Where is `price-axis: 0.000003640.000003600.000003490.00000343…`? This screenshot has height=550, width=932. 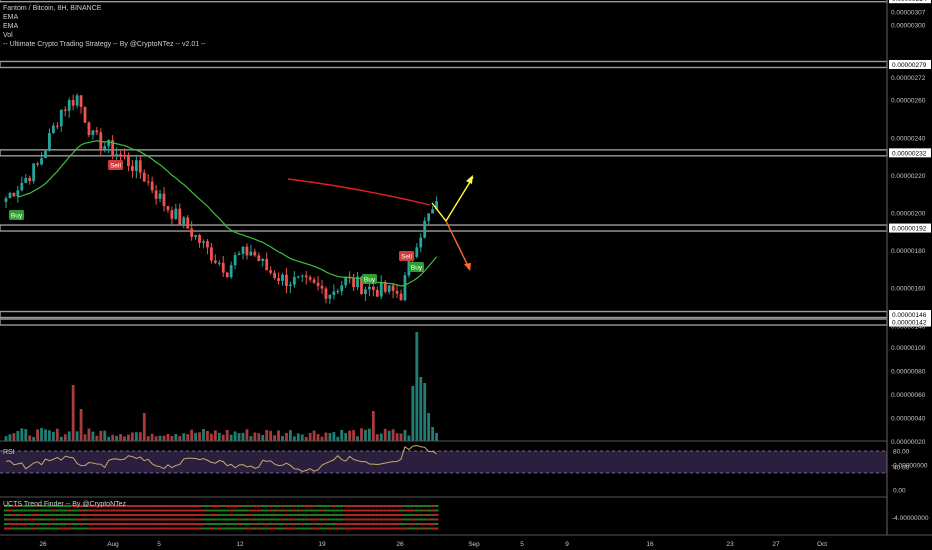 price-axis: 0.000003640.000003600.000003490.00000343… is located at coordinates (910, 165).